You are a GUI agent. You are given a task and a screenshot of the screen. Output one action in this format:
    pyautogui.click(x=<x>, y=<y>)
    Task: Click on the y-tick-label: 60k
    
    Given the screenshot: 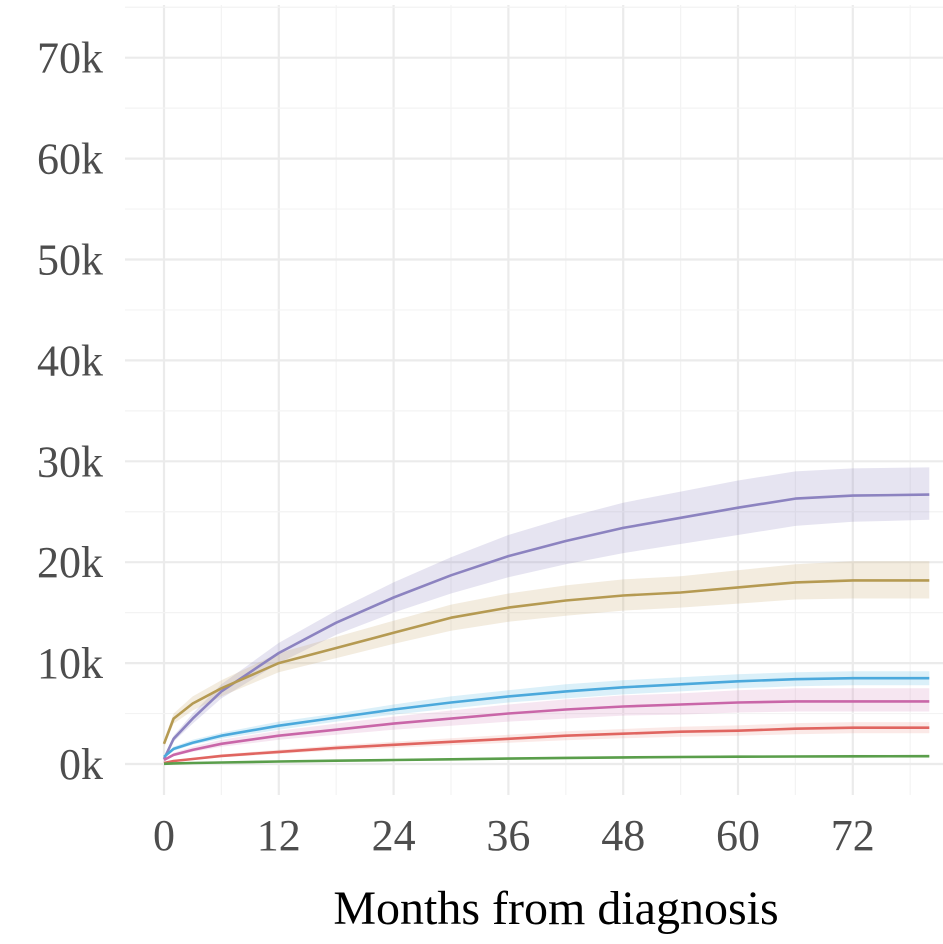 What is the action you would take?
    pyautogui.click(x=70, y=159)
    